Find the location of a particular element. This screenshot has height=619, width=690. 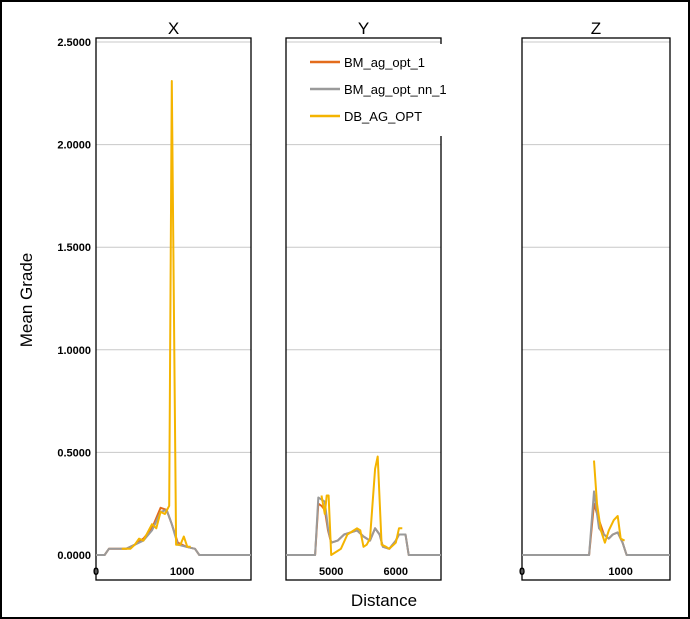

y-tick-label: 1.5000 is located at coordinates (74, 248).